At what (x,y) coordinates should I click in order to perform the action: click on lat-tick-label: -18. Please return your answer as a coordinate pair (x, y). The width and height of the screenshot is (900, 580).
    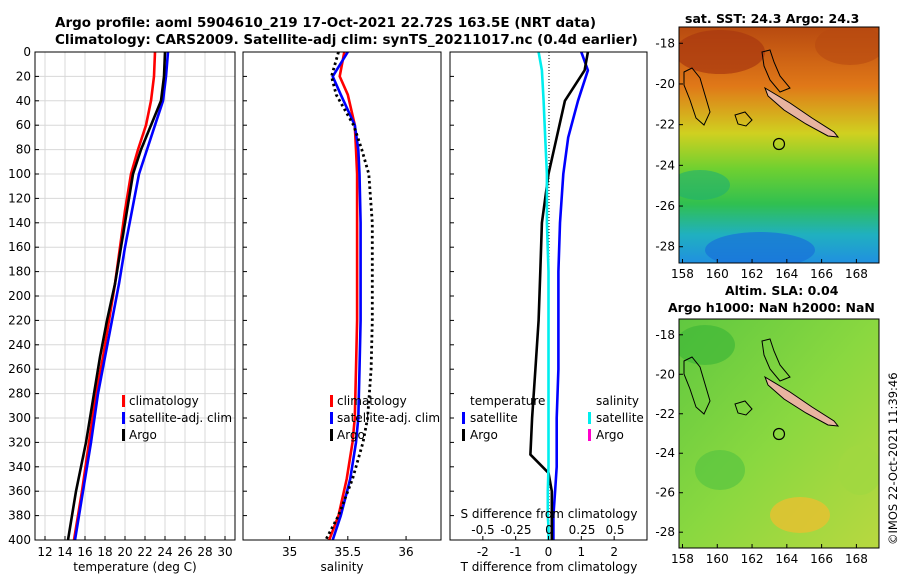
    Looking at the image, I should click on (665, 335).